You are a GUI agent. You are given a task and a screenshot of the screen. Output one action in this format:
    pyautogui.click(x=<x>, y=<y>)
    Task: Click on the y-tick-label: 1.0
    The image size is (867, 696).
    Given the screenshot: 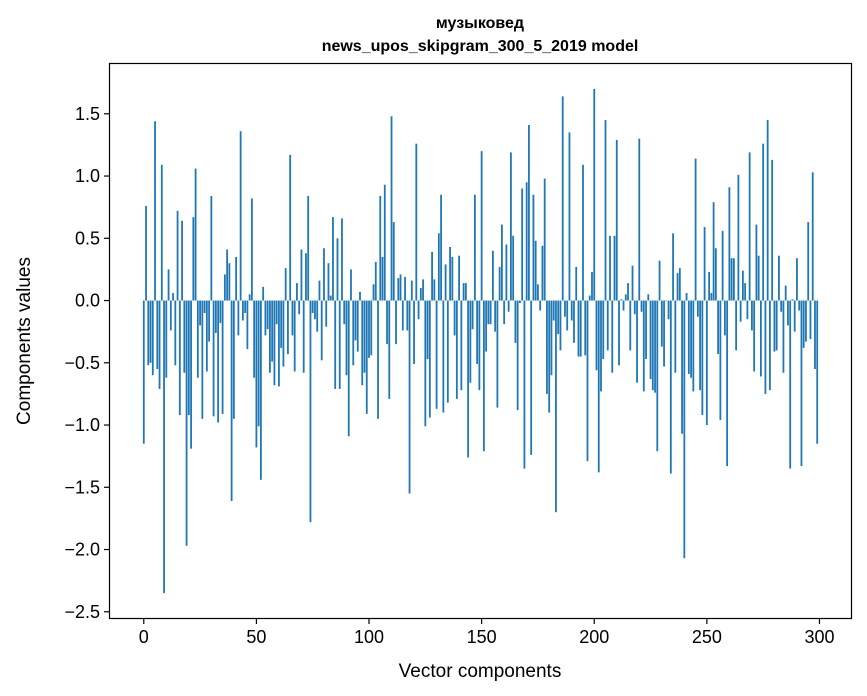 What is the action you would take?
    pyautogui.click(x=87, y=176)
    